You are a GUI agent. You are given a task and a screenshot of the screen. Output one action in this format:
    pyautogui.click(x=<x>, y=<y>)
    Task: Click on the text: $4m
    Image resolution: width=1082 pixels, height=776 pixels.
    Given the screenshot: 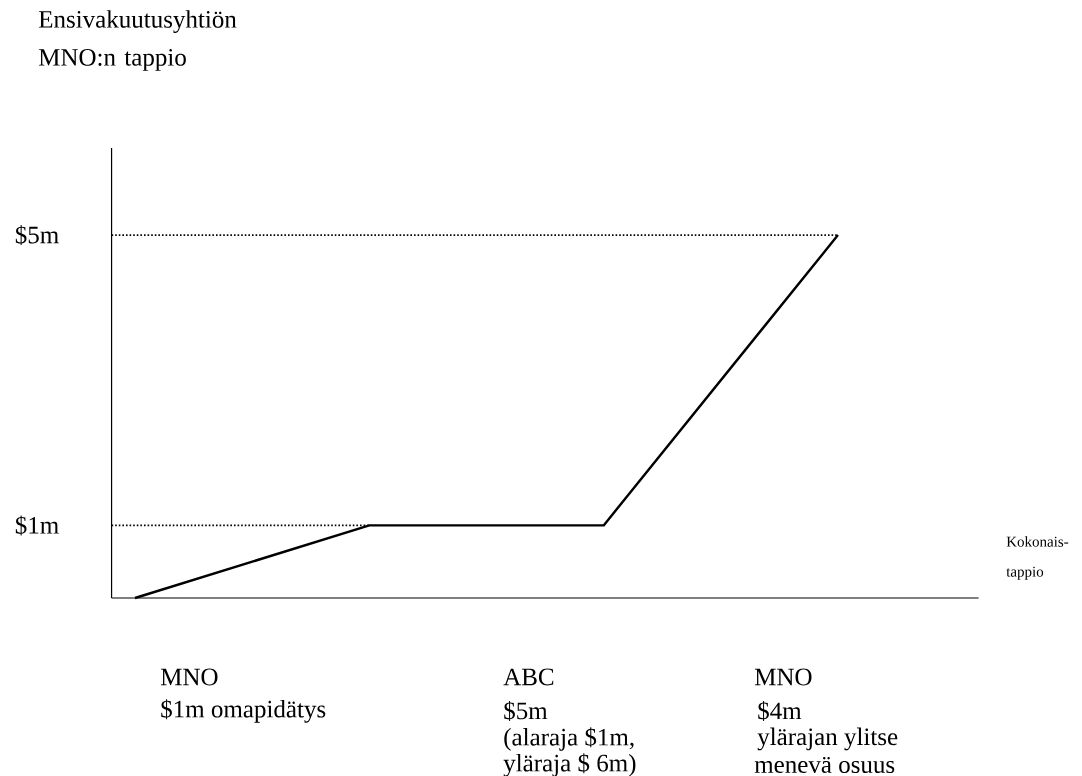 What is the action you would take?
    pyautogui.click(x=780, y=710)
    